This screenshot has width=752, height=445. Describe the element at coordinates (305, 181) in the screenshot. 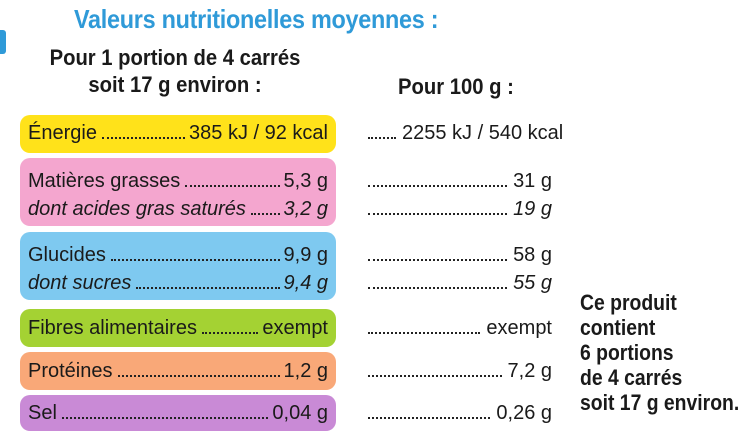

I see `portion-matieres-grasses: 5,3 g` at that location.